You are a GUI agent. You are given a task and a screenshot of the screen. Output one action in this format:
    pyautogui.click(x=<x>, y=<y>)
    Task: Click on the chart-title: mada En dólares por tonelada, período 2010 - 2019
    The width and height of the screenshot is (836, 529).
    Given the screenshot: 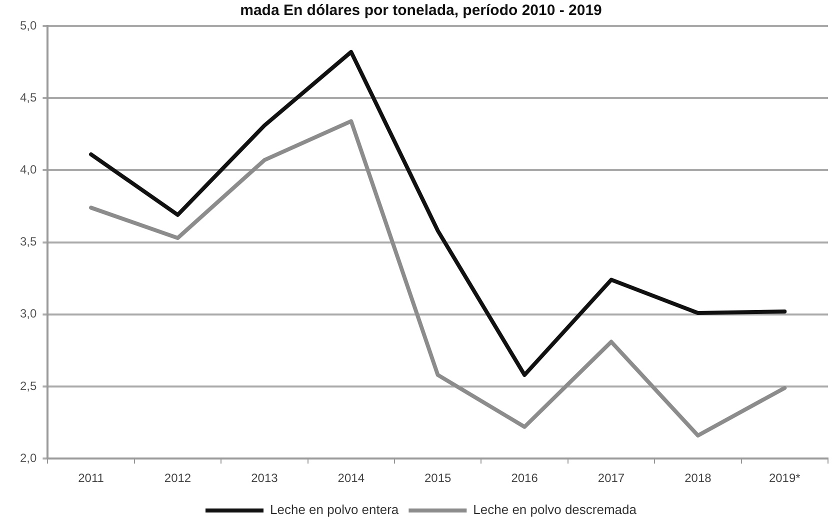 What is the action you would take?
    pyautogui.click(x=421, y=11)
    